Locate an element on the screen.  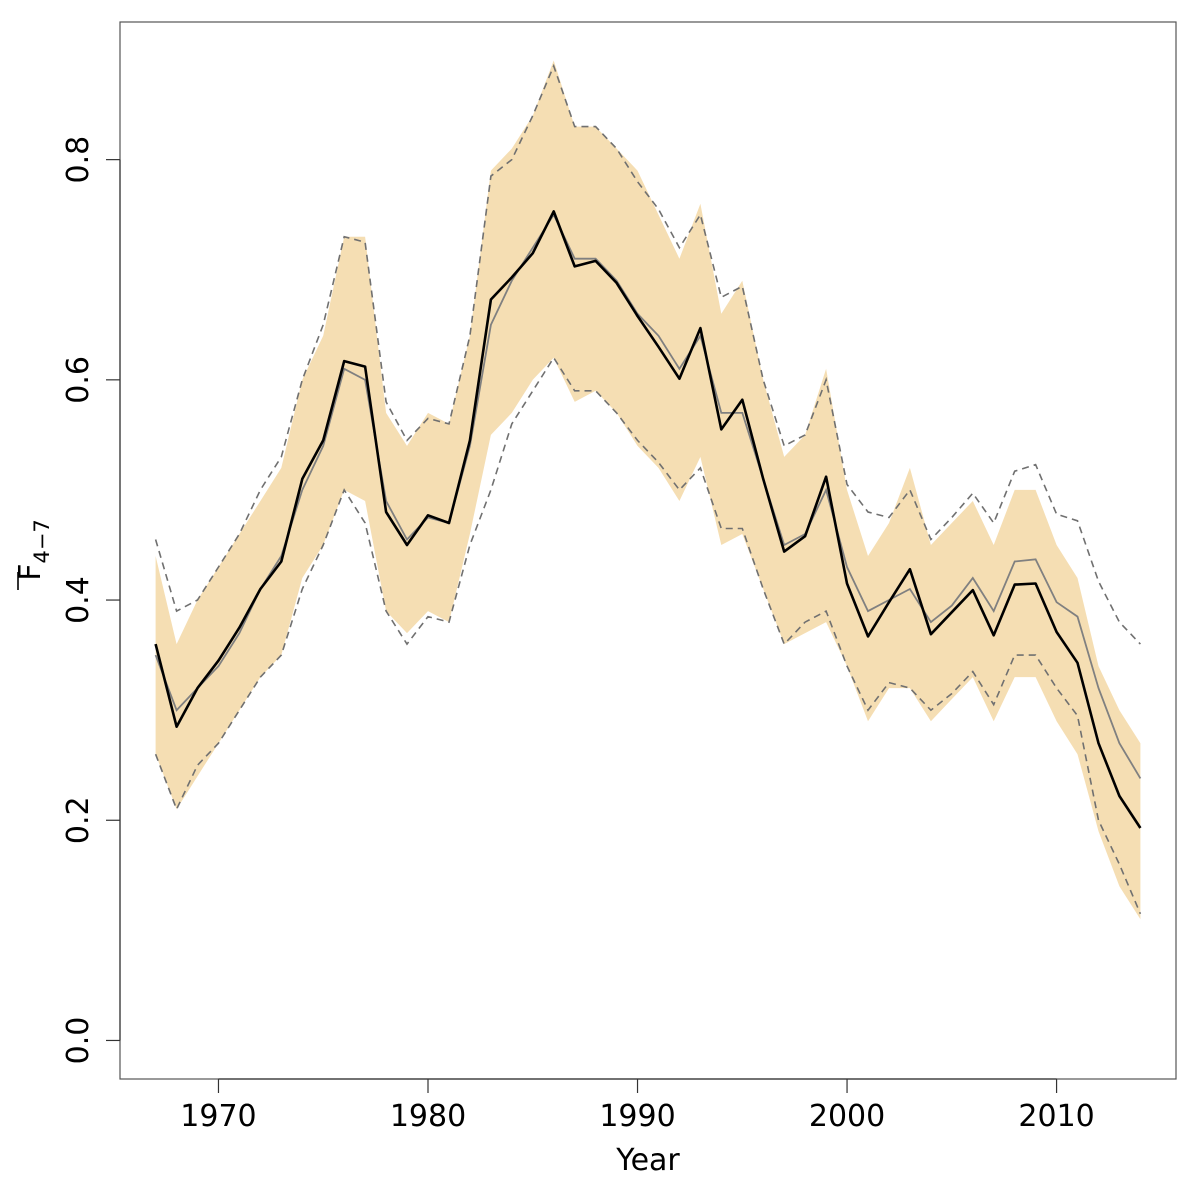
y-tick-label: 0.6 is located at coordinates (78, 380).